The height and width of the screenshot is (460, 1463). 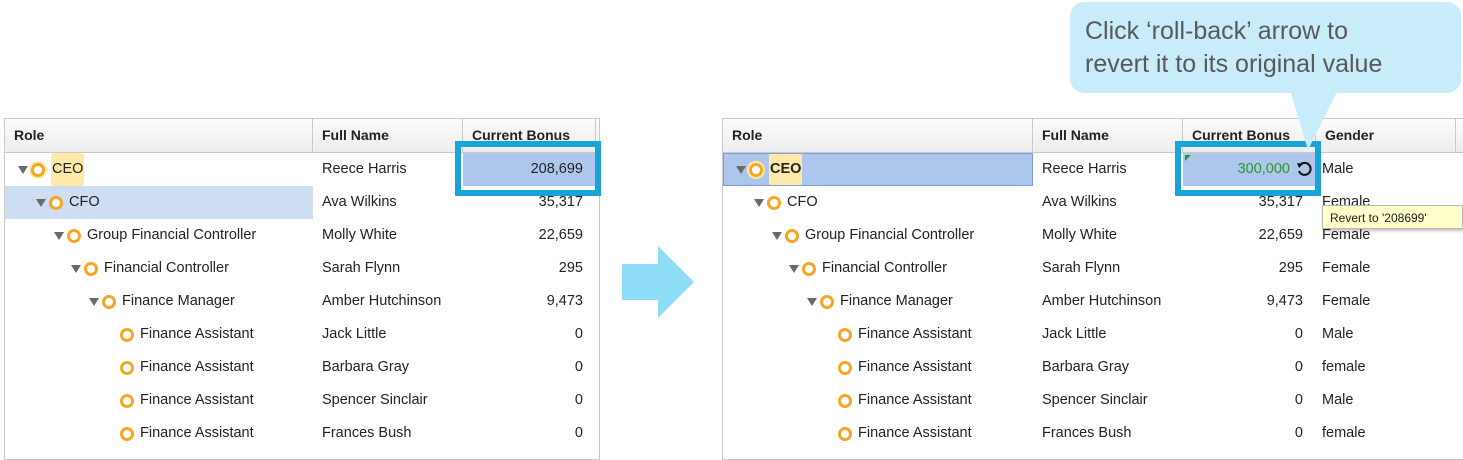 I want to click on table-row: CFO Ava Wilkins 35,317, so click(x=302, y=202).